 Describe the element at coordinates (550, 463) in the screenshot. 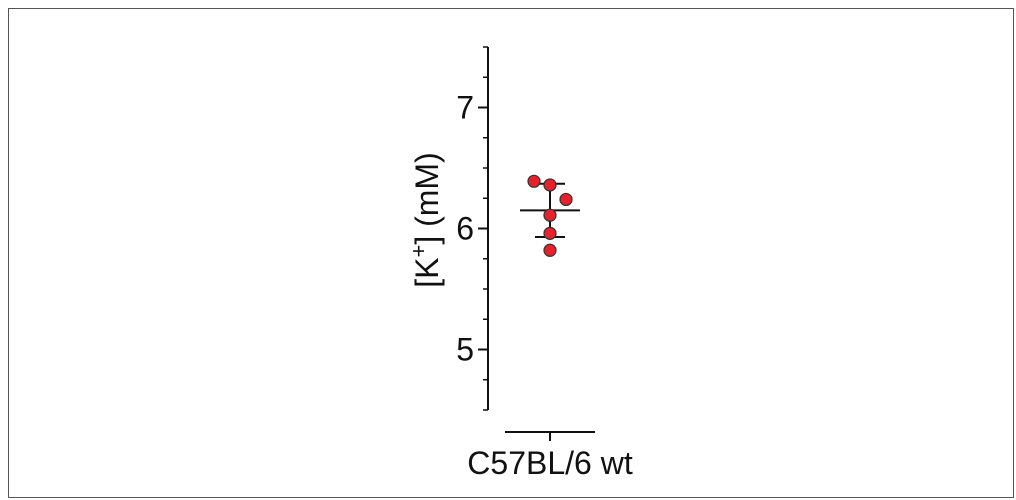

I see `x-tick-label: C57BL/6 wt` at that location.